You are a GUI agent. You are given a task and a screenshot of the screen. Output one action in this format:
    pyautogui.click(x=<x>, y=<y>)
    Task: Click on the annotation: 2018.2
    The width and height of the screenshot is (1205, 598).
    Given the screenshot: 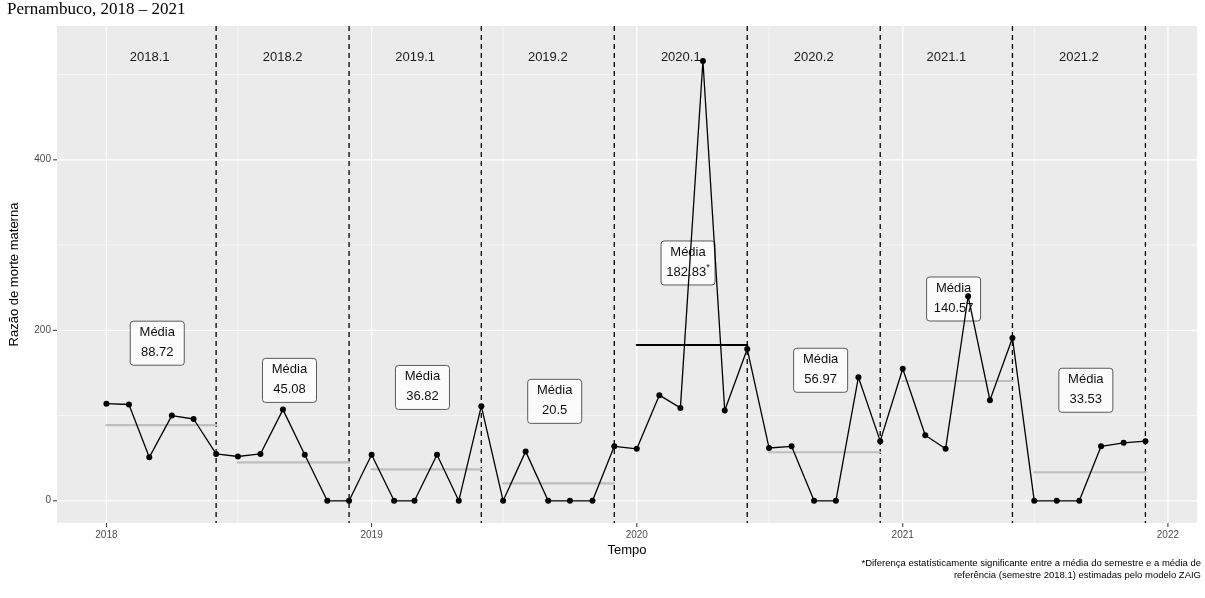 What is the action you would take?
    pyautogui.click(x=282, y=57)
    